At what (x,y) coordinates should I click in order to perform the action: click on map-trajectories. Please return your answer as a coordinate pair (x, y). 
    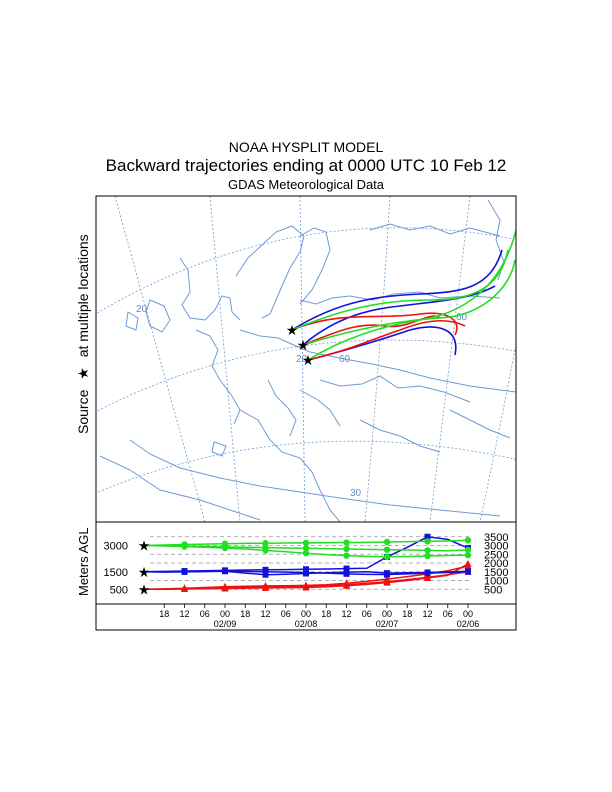
    Looking at the image, I should click on (403, 293).